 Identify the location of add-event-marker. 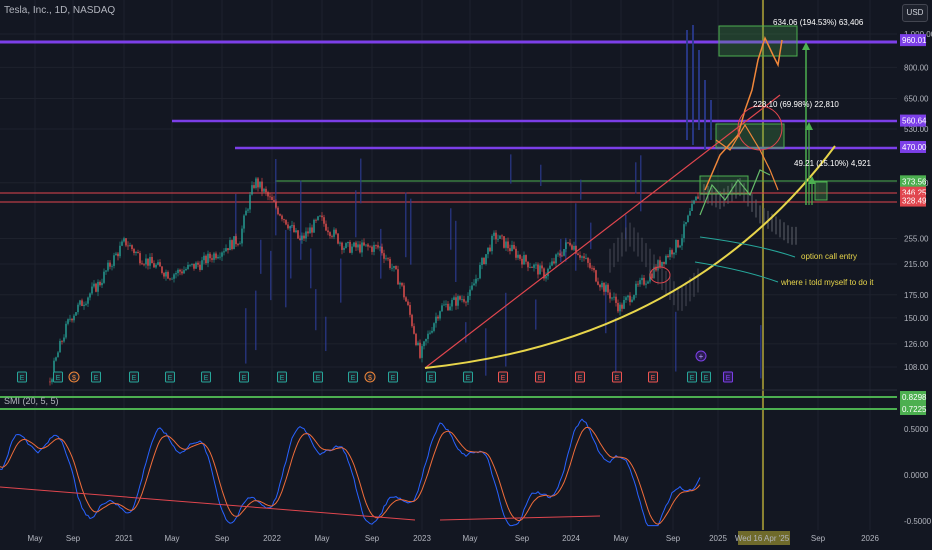
(701, 356).